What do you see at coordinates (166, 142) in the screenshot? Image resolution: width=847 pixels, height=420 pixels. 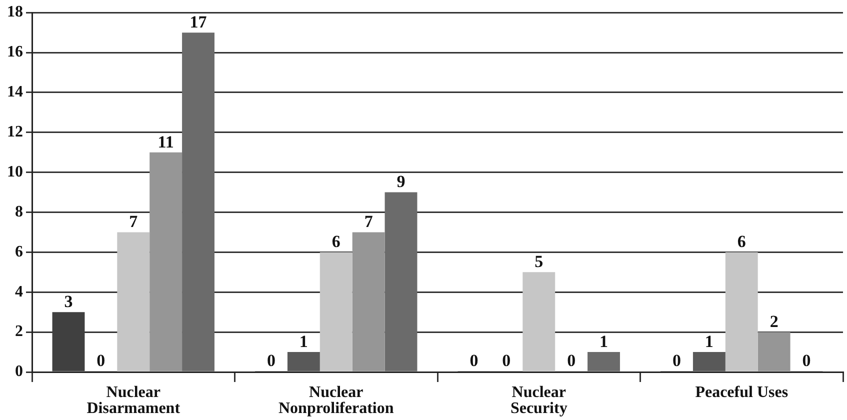 I see `data-label: 11` at bounding box center [166, 142].